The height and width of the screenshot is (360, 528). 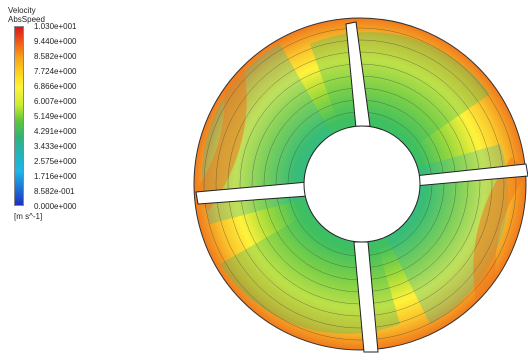 I want to click on legend-tick: 8.582e-001, so click(x=54, y=191).